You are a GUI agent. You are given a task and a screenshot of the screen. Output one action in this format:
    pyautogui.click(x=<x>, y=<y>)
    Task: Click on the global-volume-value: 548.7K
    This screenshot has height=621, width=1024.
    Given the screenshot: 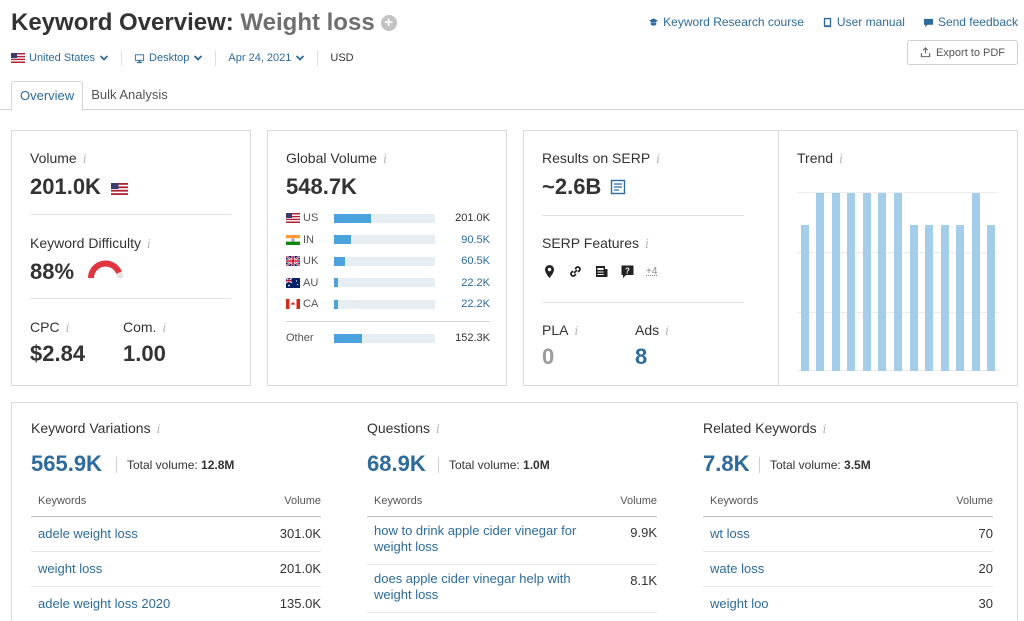 What is the action you would take?
    pyautogui.click(x=321, y=186)
    